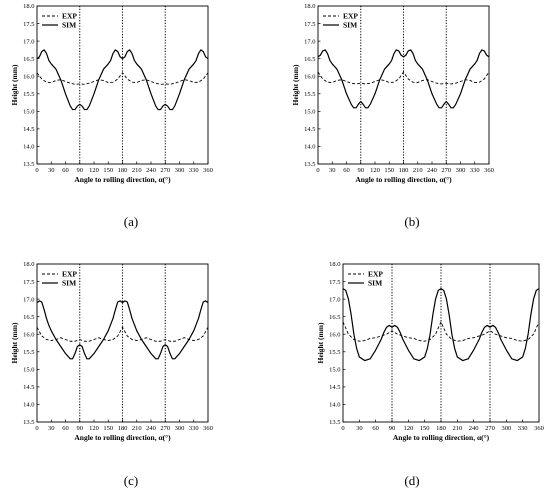 The width and height of the screenshot is (550, 491). What do you see at coordinates (411, 221) in the screenshot?
I see `panel-caption: (b)` at bounding box center [411, 221].